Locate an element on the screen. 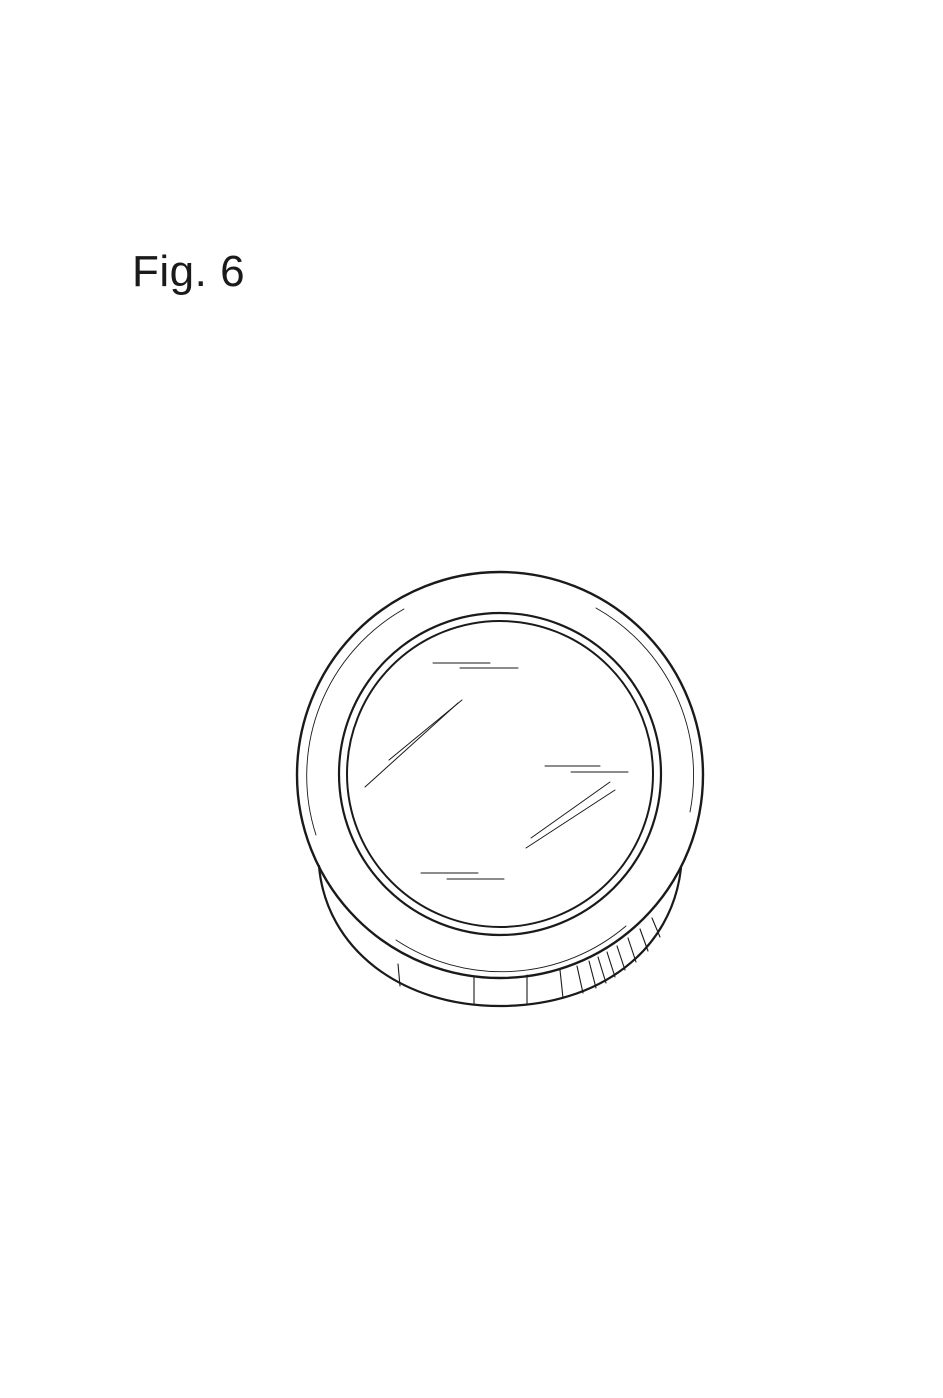 This screenshot has height=1398, width=943. rim-shading-line-right is located at coordinates (645, 710).